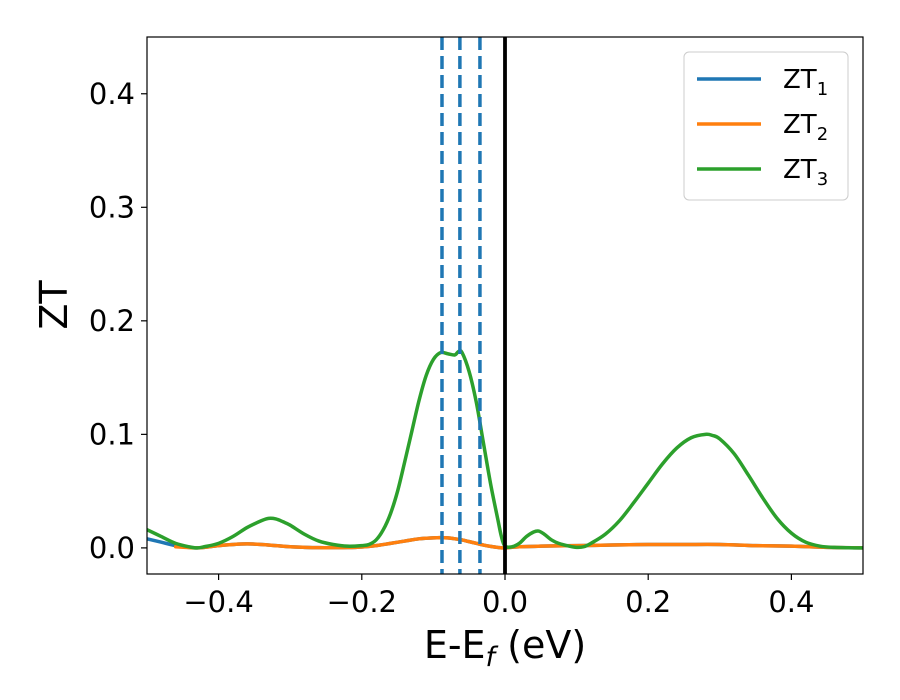  Describe the element at coordinates (362, 602) in the screenshot. I see `x-tick-label: −0.2` at that location.